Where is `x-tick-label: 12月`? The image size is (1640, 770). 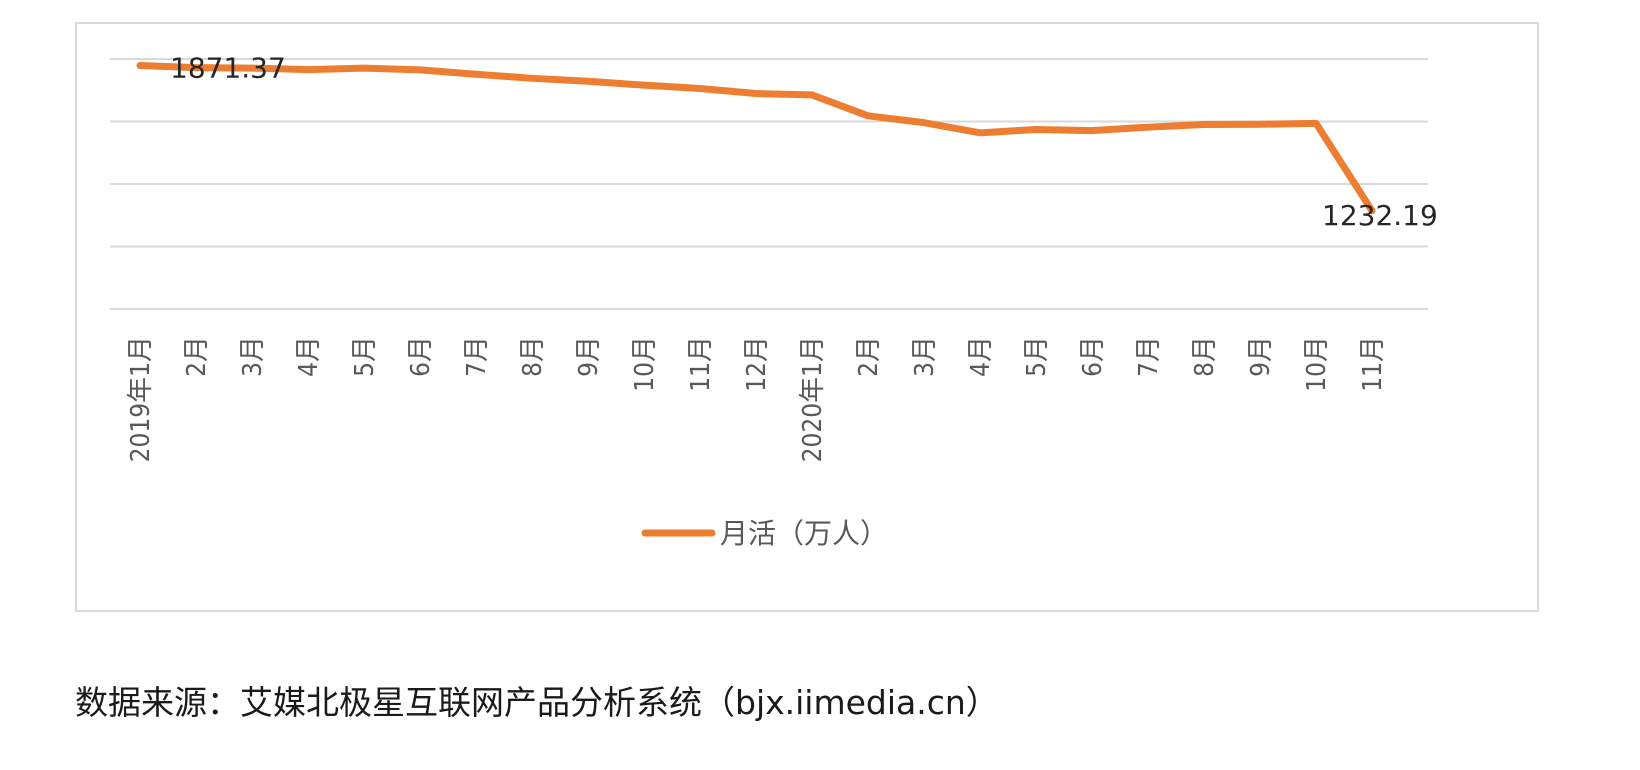 x-tick-label: 12月 is located at coordinates (757, 364).